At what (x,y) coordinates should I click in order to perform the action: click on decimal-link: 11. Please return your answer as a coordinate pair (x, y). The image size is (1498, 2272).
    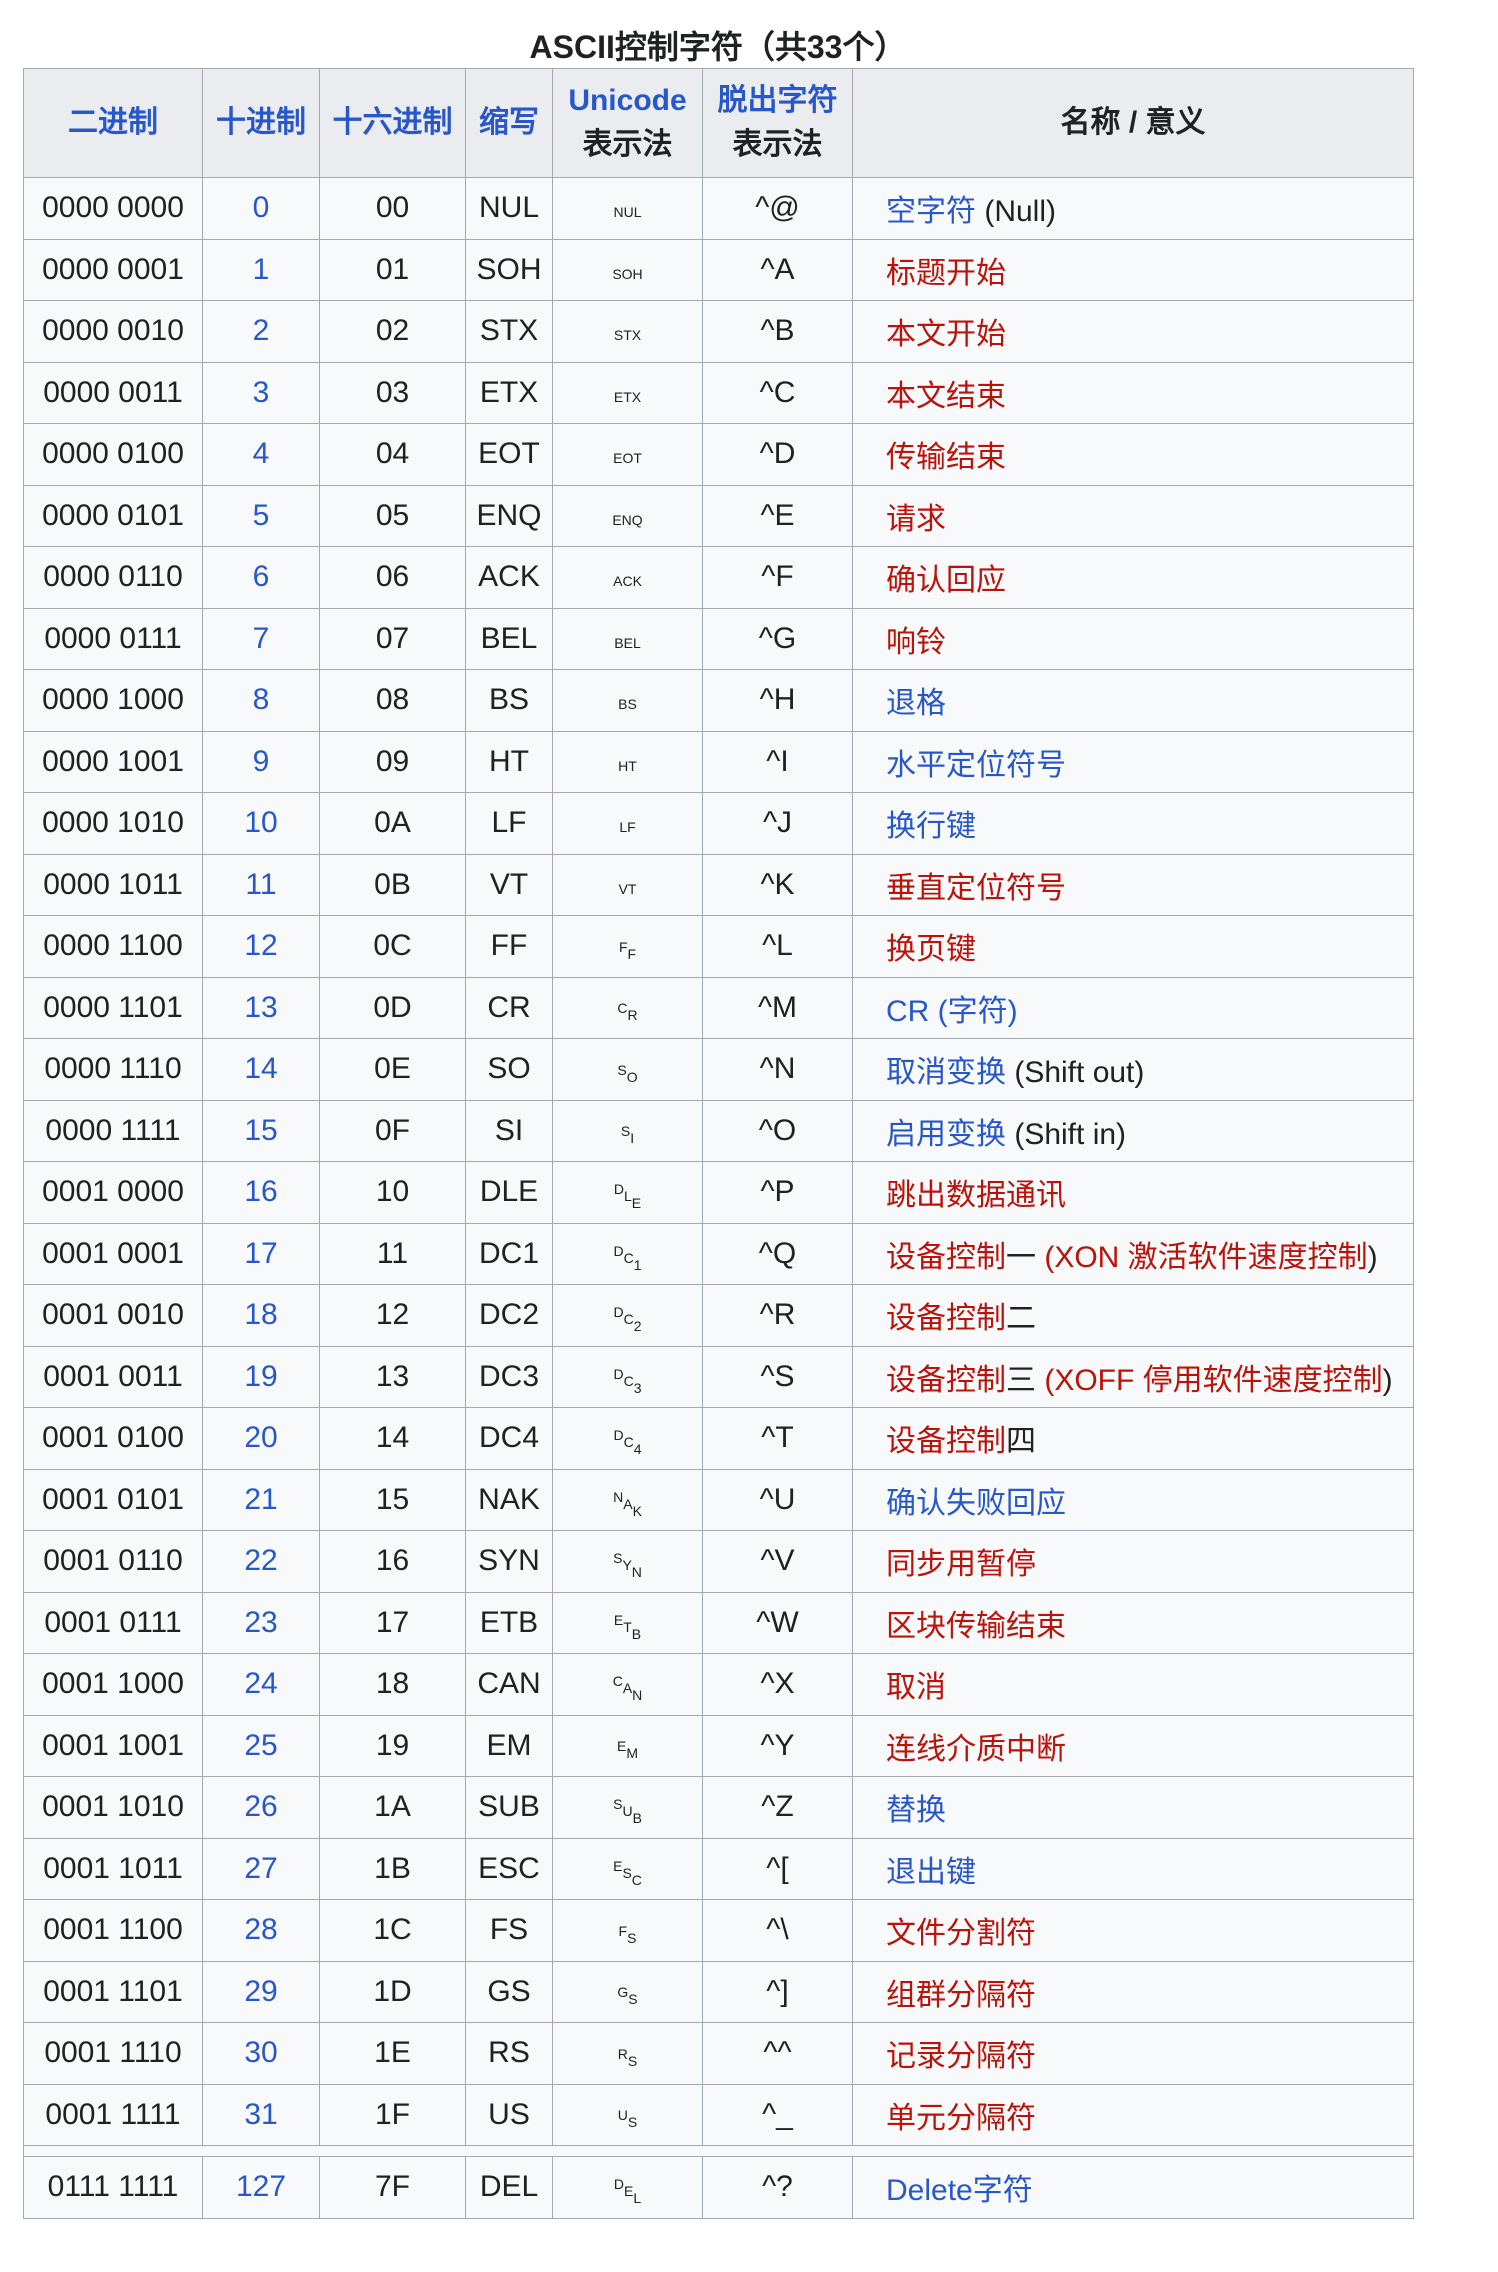
    Looking at the image, I should click on (261, 884).